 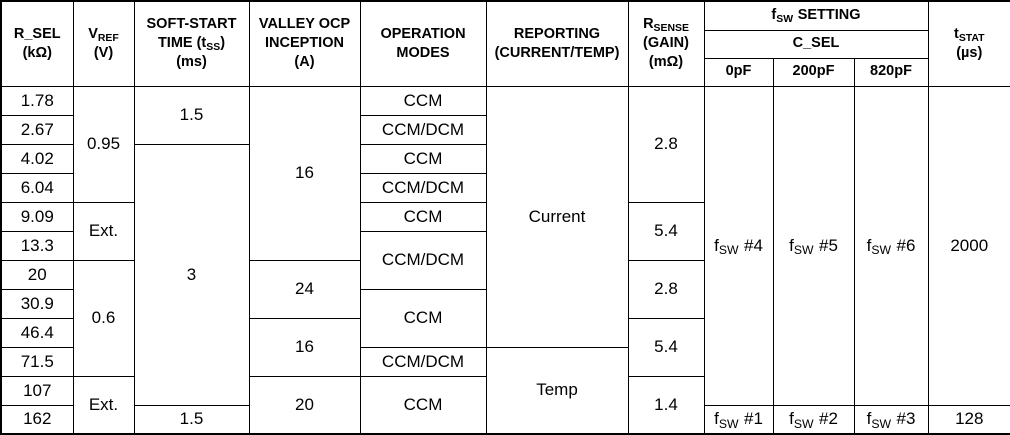 I want to click on cell-r-sel: 162, so click(x=37, y=419).